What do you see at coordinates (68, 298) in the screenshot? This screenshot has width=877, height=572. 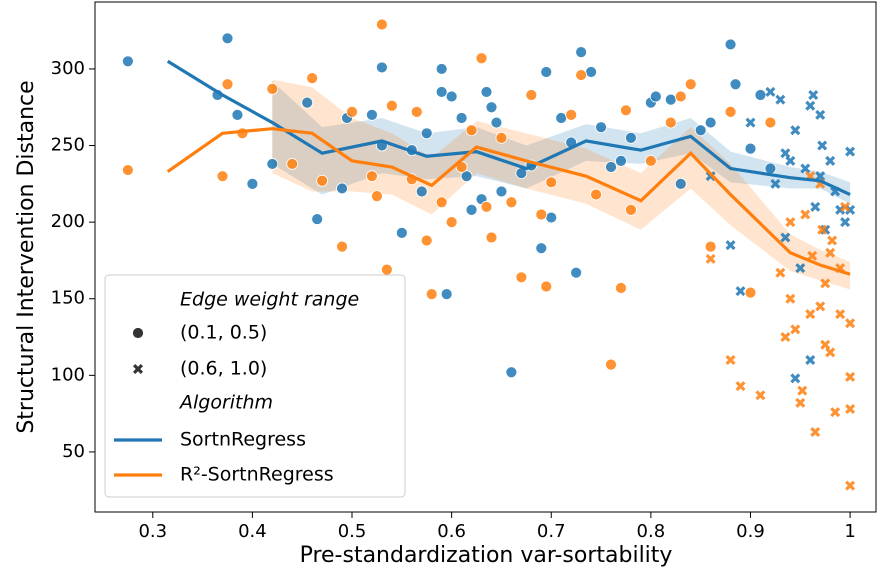 I see `y-tick-label: 150` at bounding box center [68, 298].